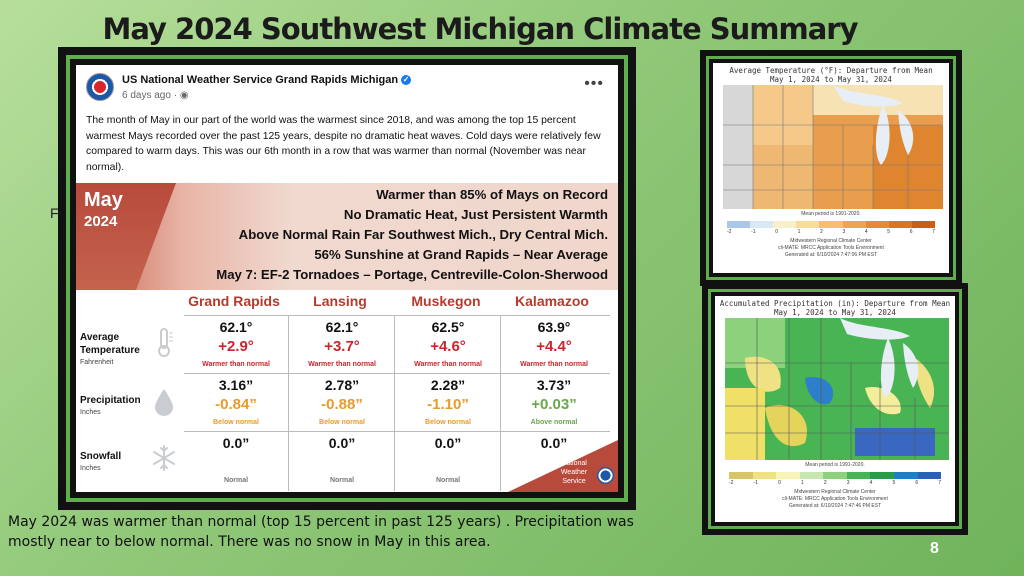  I want to click on row-unit-temperature: Fahrenheit, so click(97, 362).